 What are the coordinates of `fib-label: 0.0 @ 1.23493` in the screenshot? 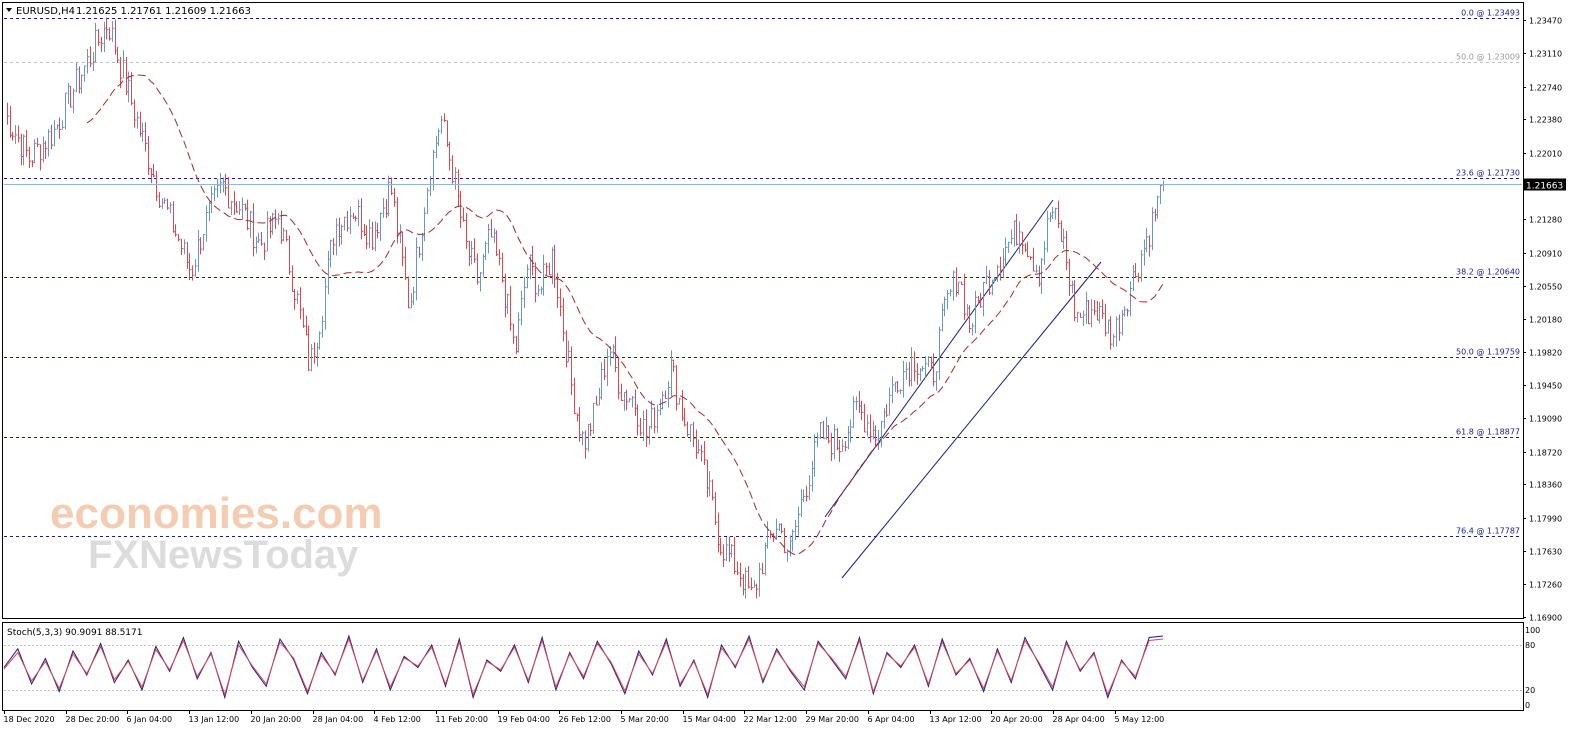 It's located at (1490, 13).